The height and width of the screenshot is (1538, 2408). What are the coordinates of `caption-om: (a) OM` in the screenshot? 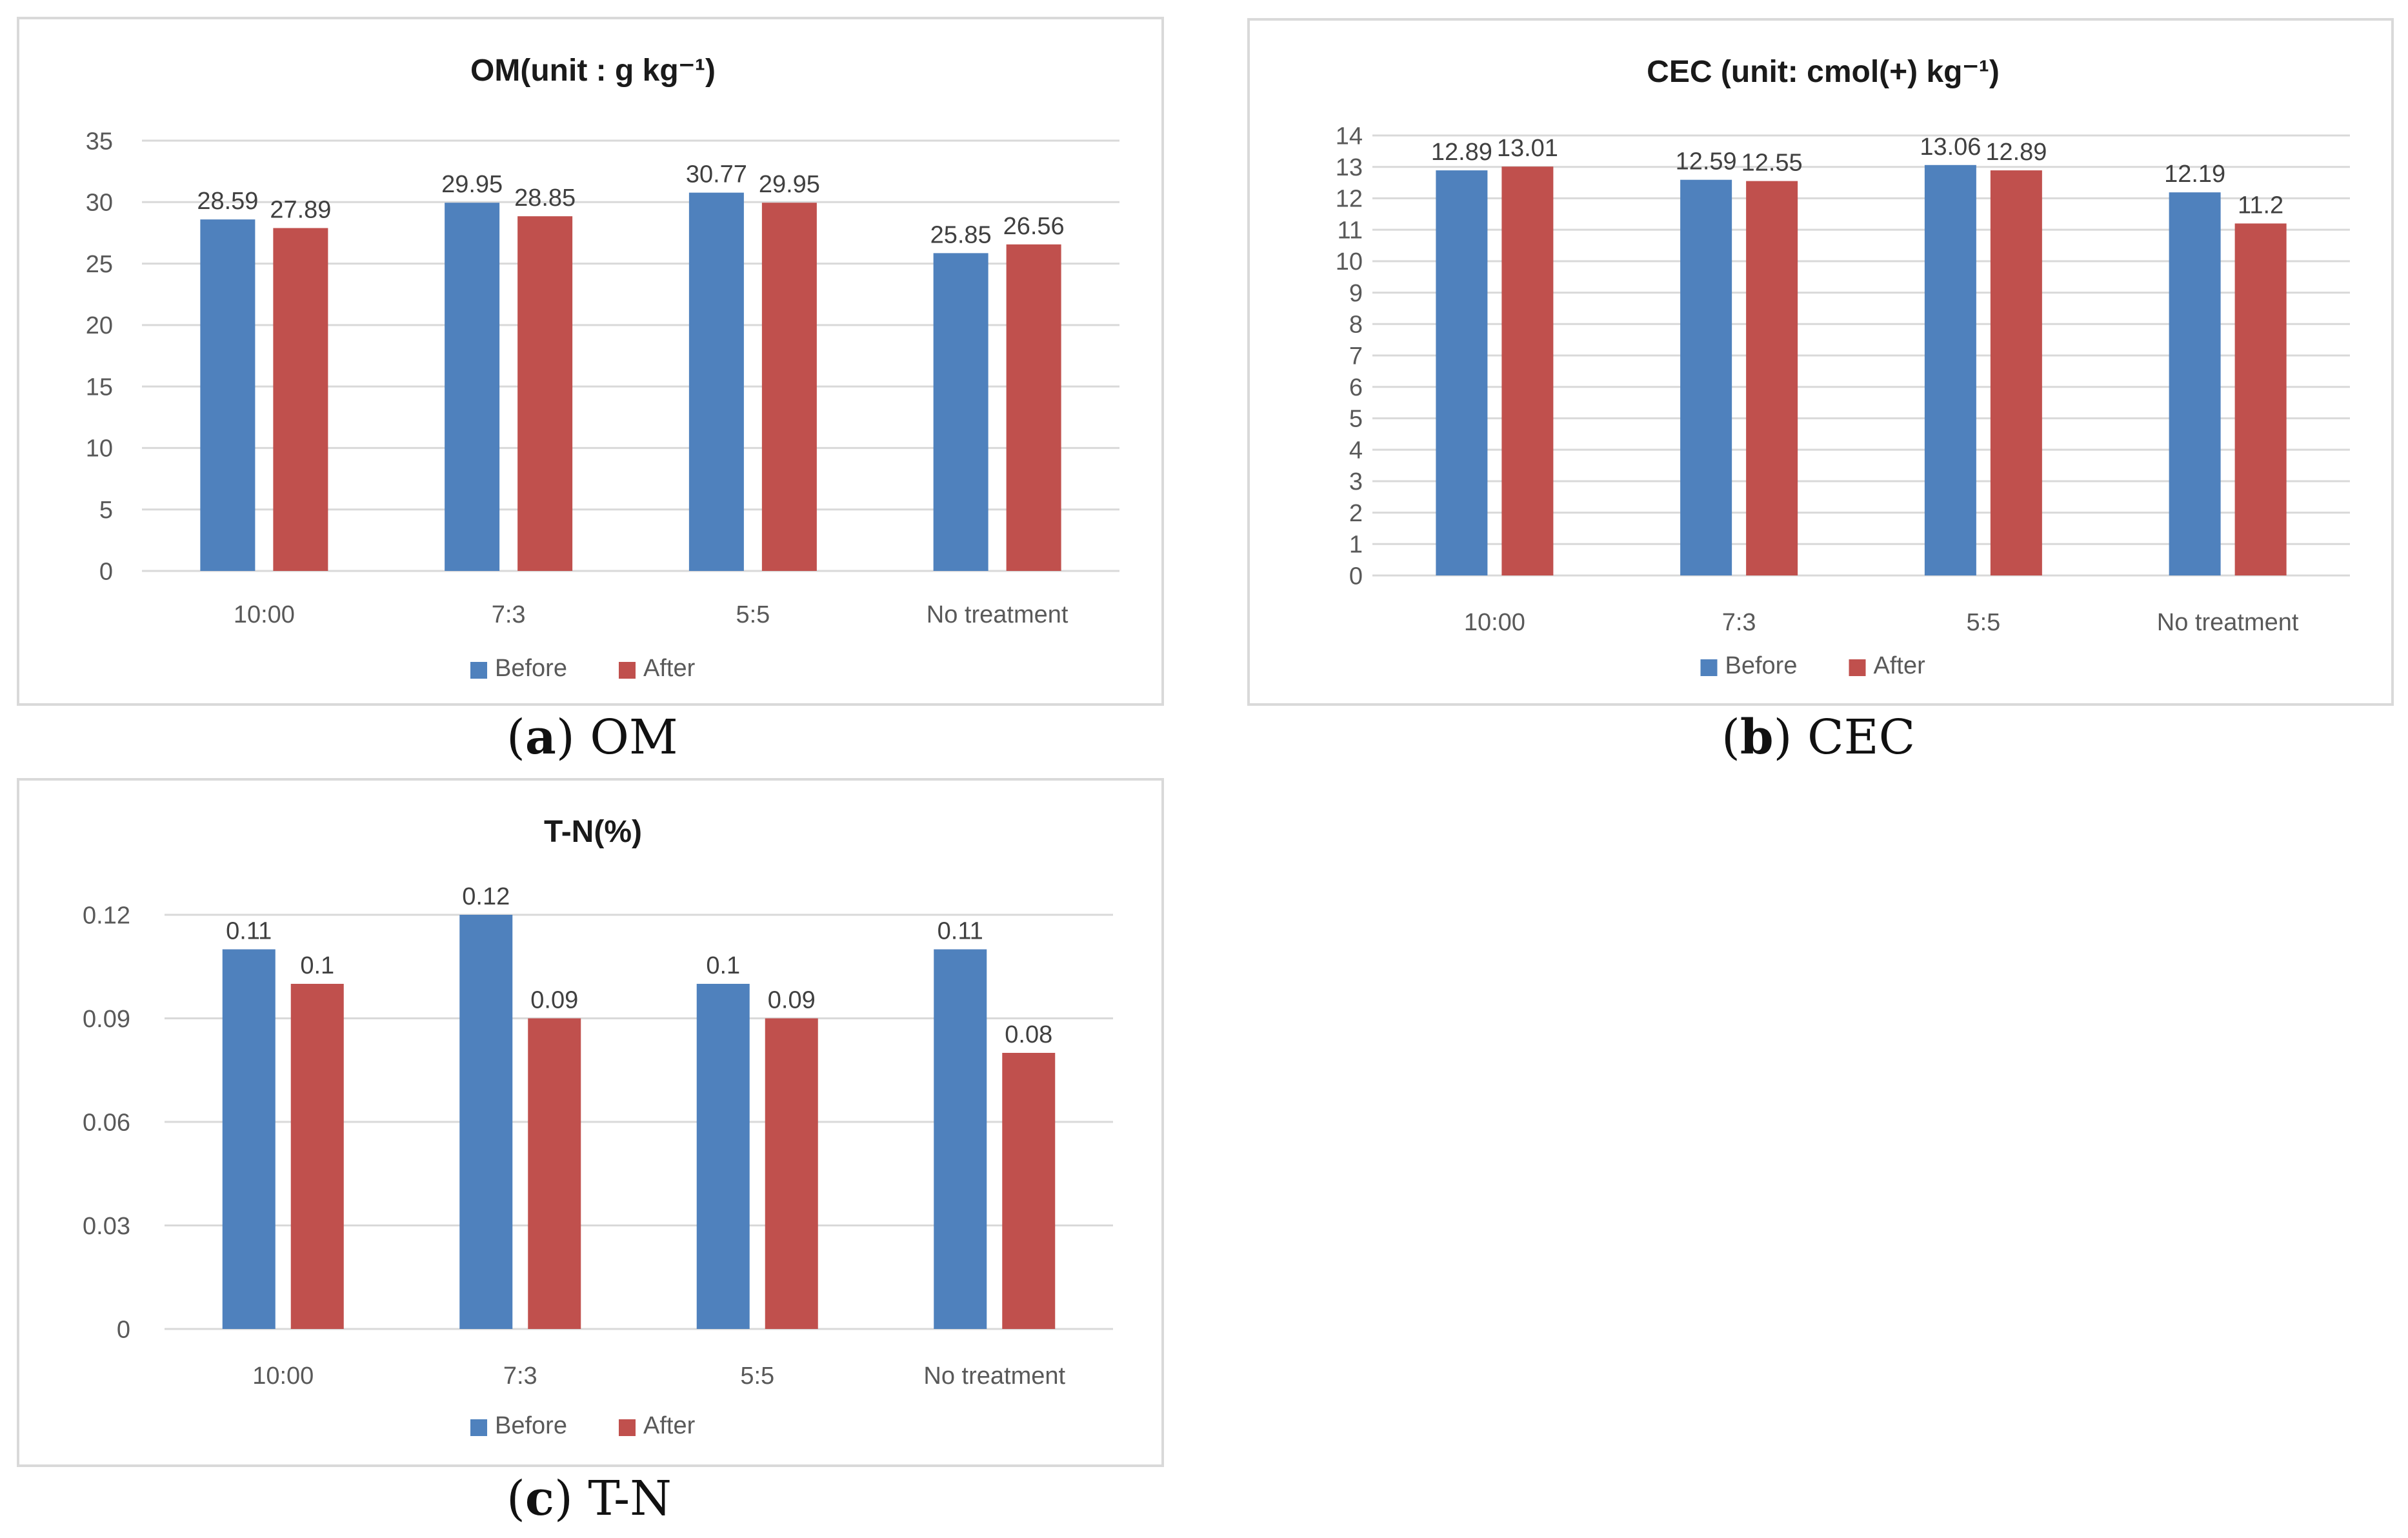 It's located at (592, 737).